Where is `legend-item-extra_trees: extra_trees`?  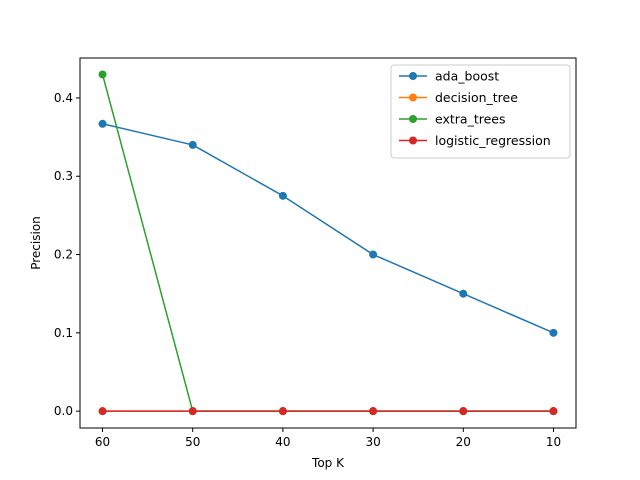 legend-item-extra_trees: extra_trees is located at coordinates (452, 119).